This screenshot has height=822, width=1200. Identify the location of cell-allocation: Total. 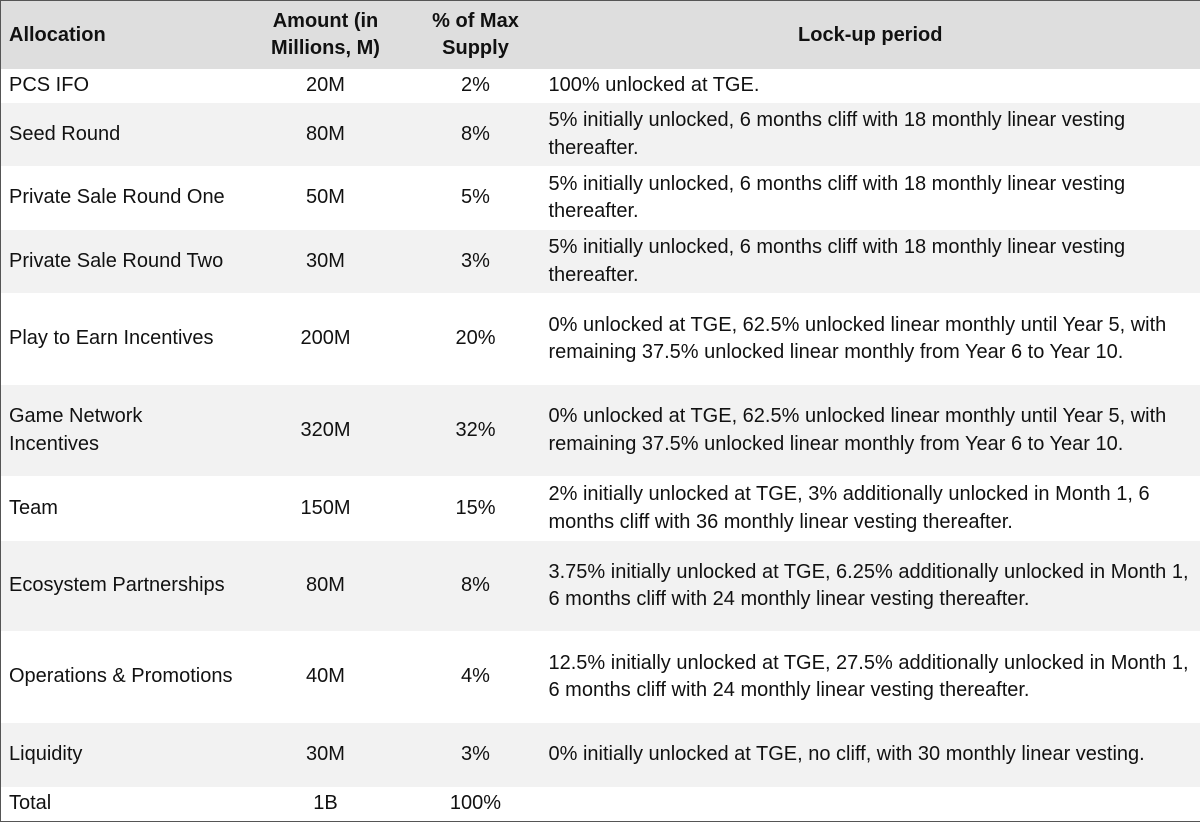
(121, 804).